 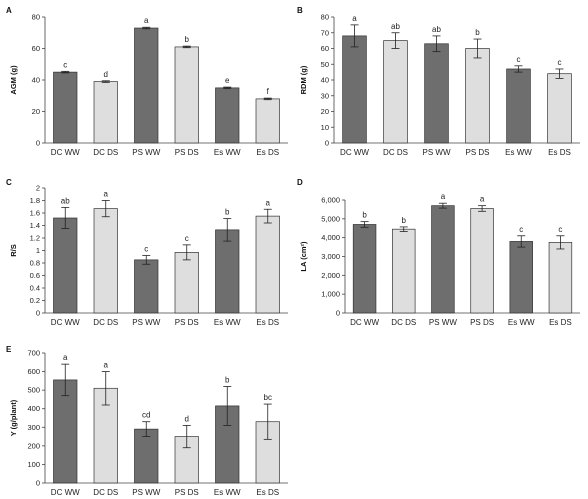 What do you see at coordinates (330, 237) in the screenshot?
I see `panel-d-y-tick-label: 4,000` at bounding box center [330, 237].